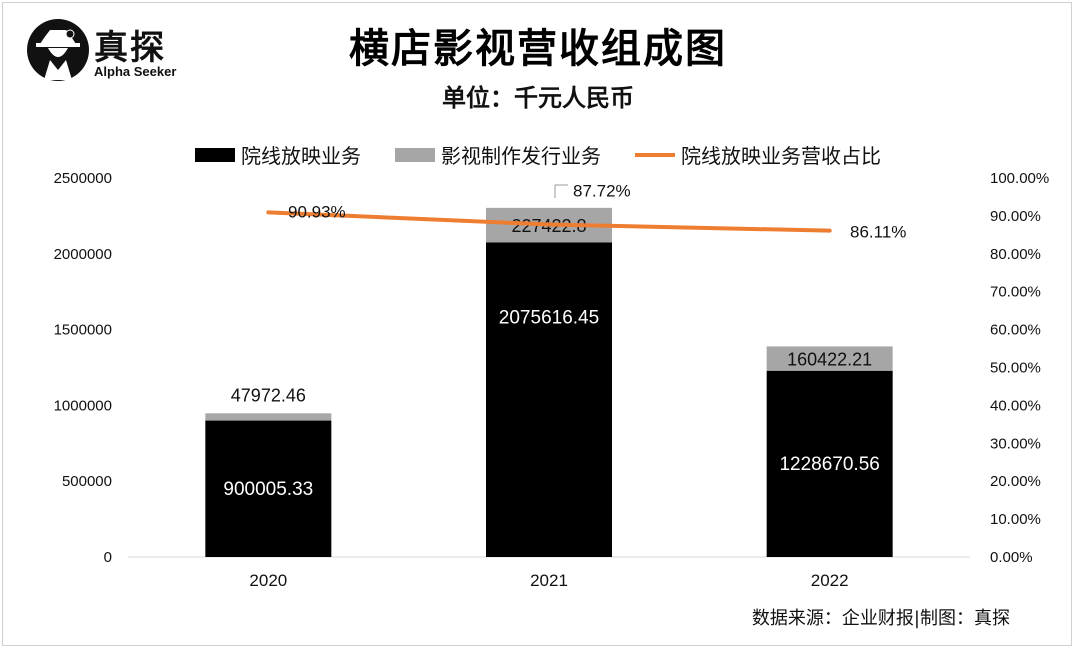 The width and height of the screenshot is (1076, 650). Describe the element at coordinates (268, 395) in the screenshot. I see `data-label-production: 47972.46` at that location.